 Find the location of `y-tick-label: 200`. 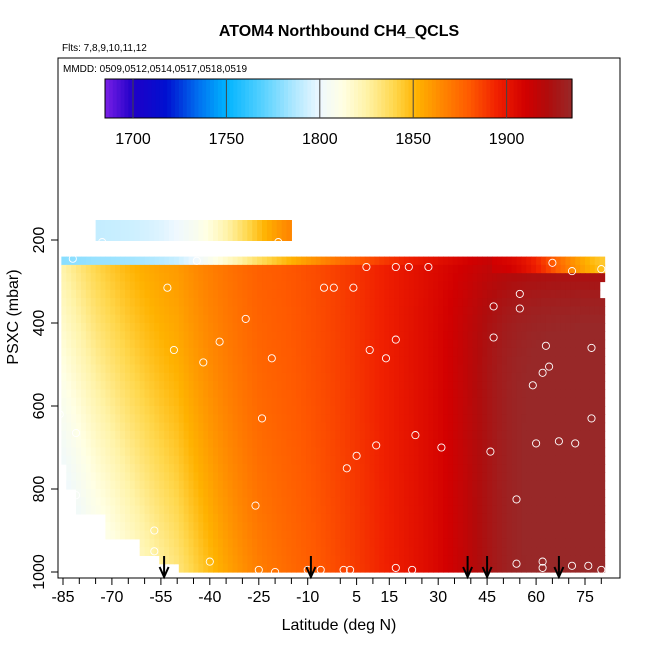

y-tick-label: 200 is located at coordinates (39, 240).